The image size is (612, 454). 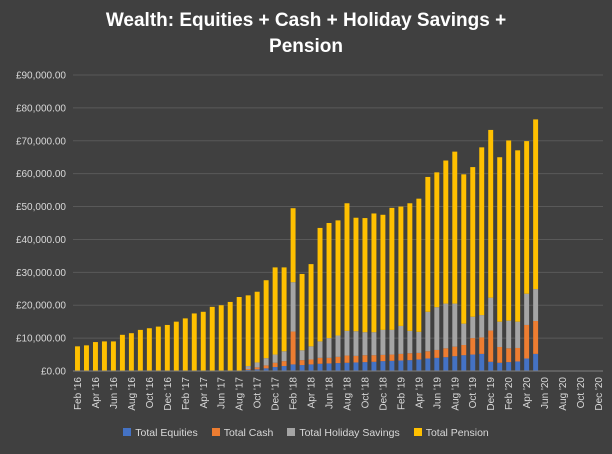 I want to click on chart-title-line2: Pension, so click(x=306, y=46).